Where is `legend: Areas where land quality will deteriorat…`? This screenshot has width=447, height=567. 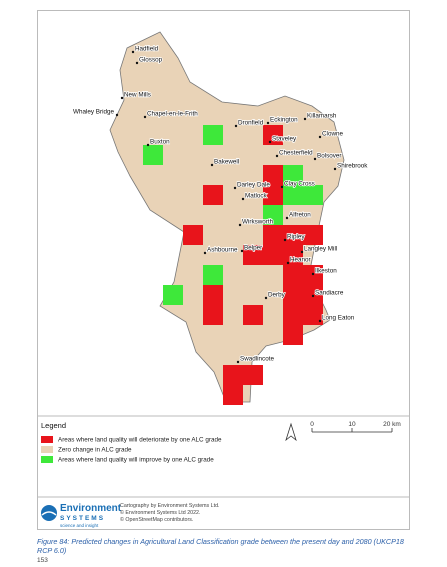 legend: Areas where land quality will deteriorat… is located at coordinates (131, 450).